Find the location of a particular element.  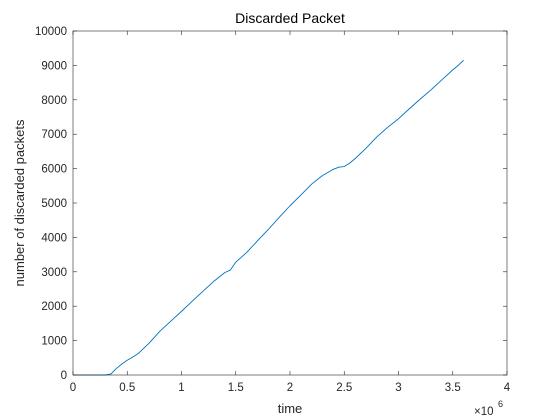

x-tick-label: 4 is located at coordinates (507, 388).